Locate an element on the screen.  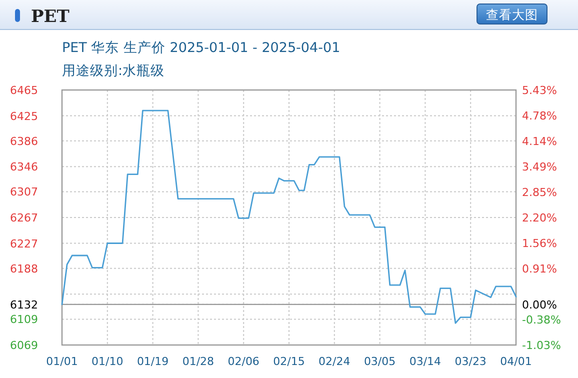
x-tick-label: 02/15 is located at coordinates (289, 361).